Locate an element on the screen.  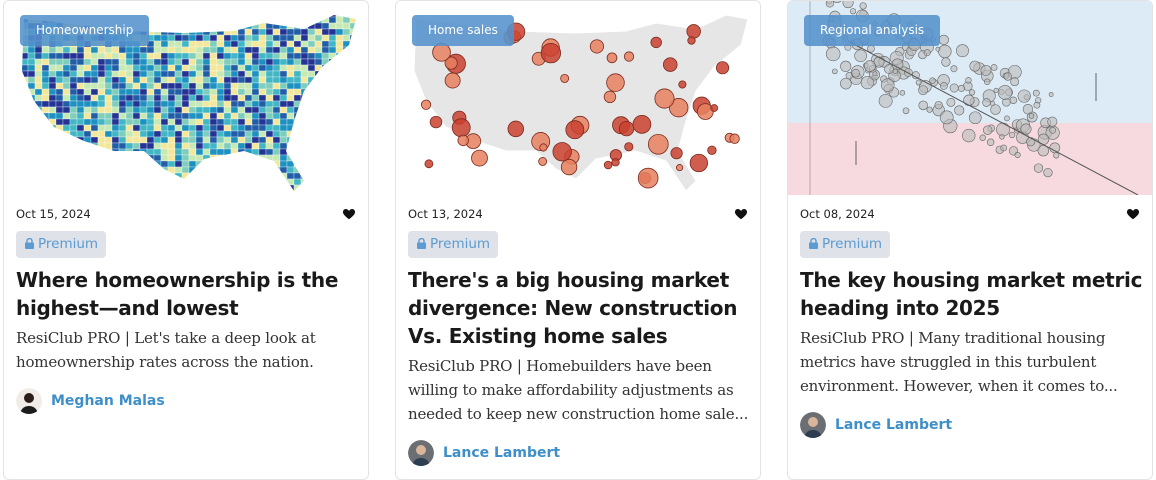
avatar-head is located at coordinates (421, 450).